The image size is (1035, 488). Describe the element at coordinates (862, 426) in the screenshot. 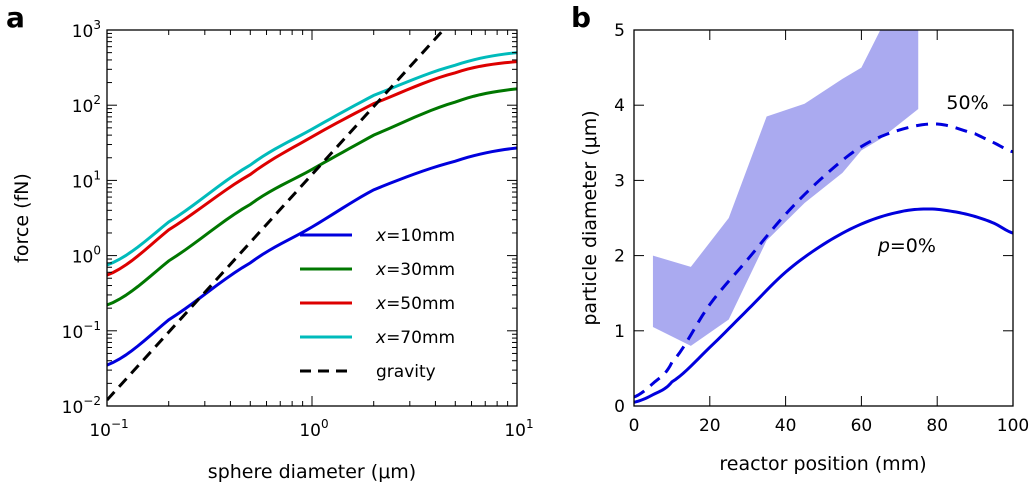

I see `x-tick-label: 60` at that location.